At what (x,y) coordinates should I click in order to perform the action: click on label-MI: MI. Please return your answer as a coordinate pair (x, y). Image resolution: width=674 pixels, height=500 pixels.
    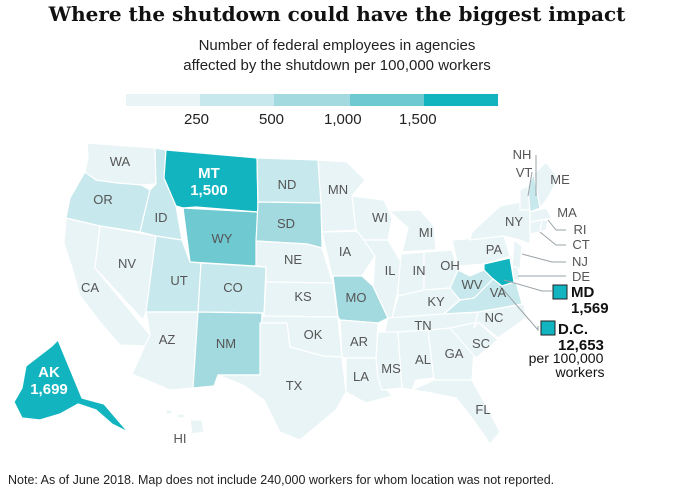
    Looking at the image, I should click on (426, 232).